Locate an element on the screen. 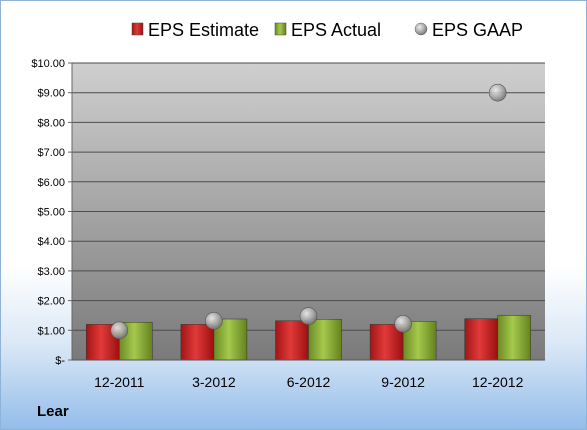 Image resolution: width=587 pixels, height=430 pixels. y-tick-label: $6.00 is located at coordinates (51, 183).